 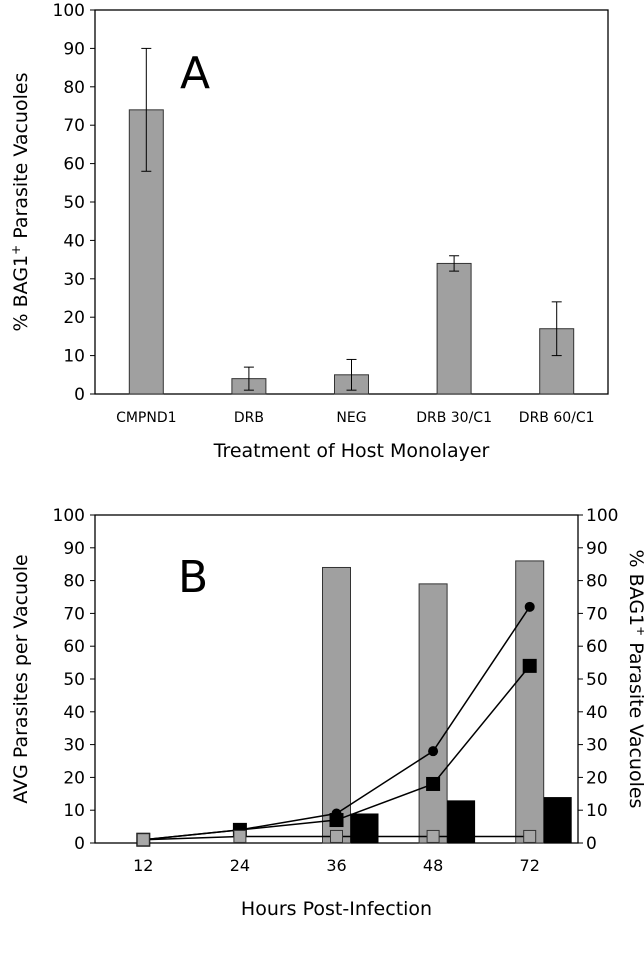 What do you see at coordinates (21, 678) in the screenshot?
I see `y-axis-label-b: AVG Parasites per Vacuole` at bounding box center [21, 678].